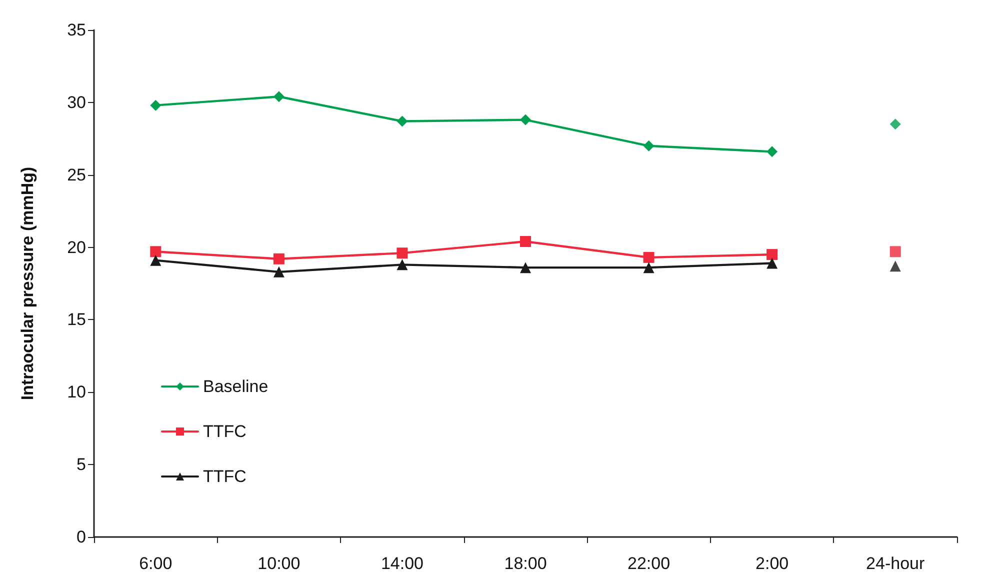  I want to click on x-tick-label: 2:00, so click(772, 563).